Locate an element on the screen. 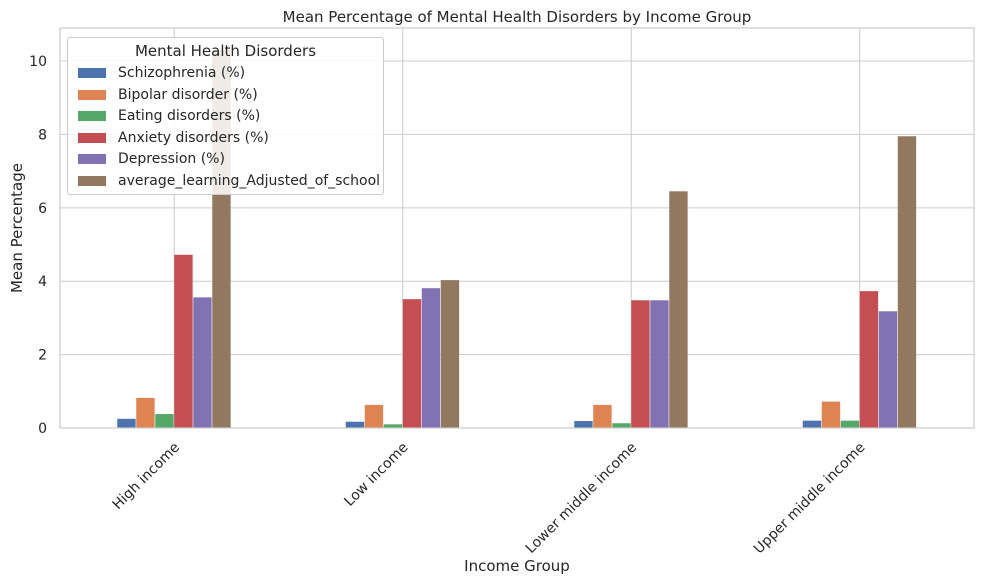 The width and height of the screenshot is (984, 584). y-tick-label: 2 is located at coordinates (42, 356).